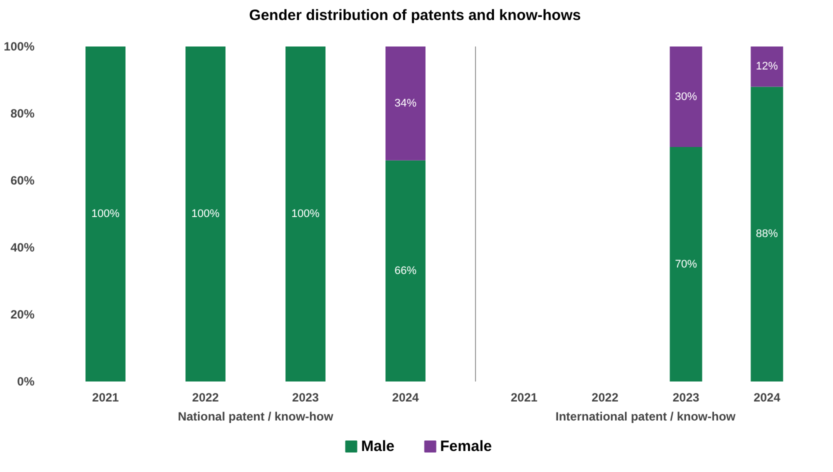 Image resolution: width=833 pixels, height=472 pixels. I want to click on x-axis-title: International patent / know-how, so click(646, 417).